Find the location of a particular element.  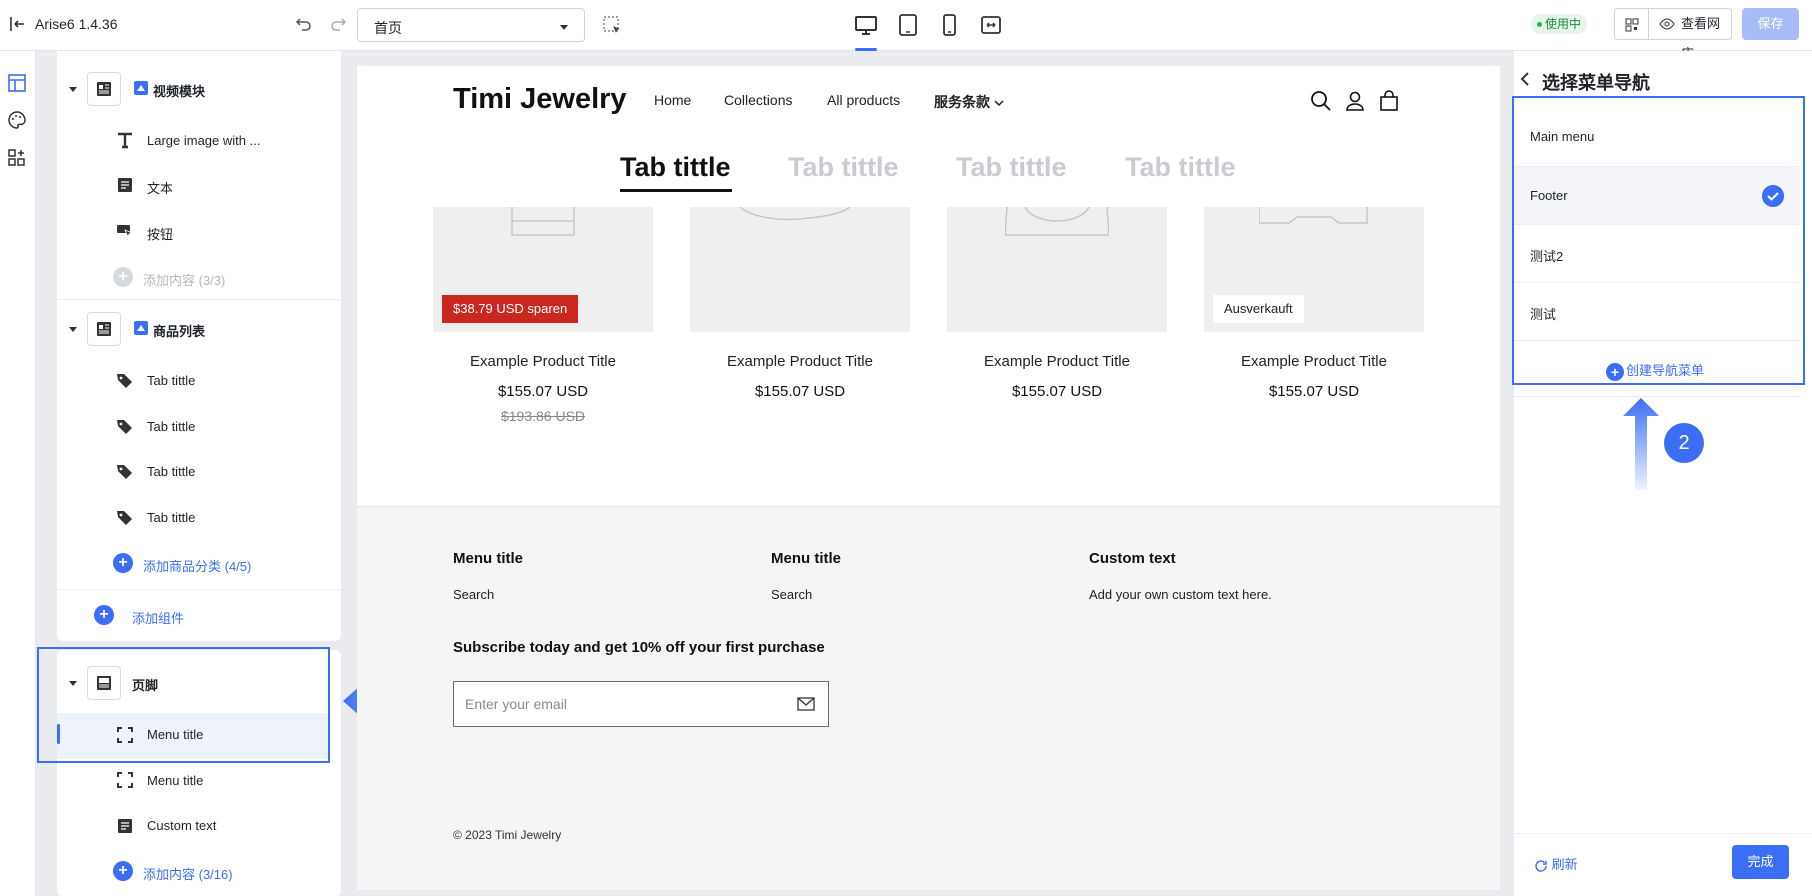

search-icon is located at coordinates (1321, 101).